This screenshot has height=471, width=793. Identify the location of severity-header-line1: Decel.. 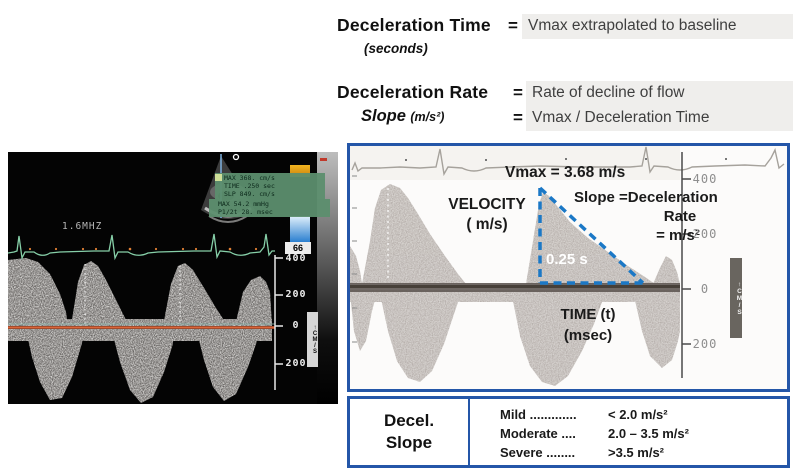
(409, 420).